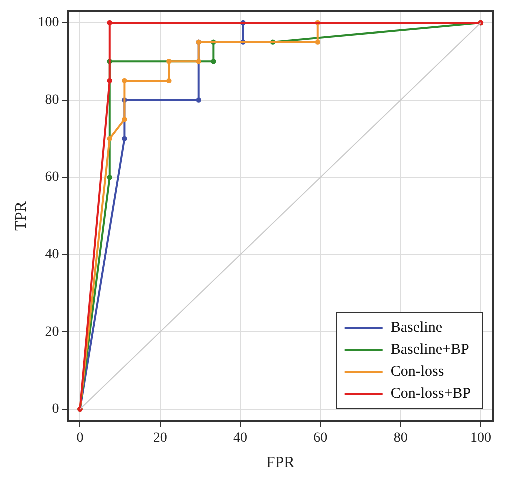  What do you see at coordinates (160, 438) in the screenshot?
I see `x-tick-label: 20` at bounding box center [160, 438].